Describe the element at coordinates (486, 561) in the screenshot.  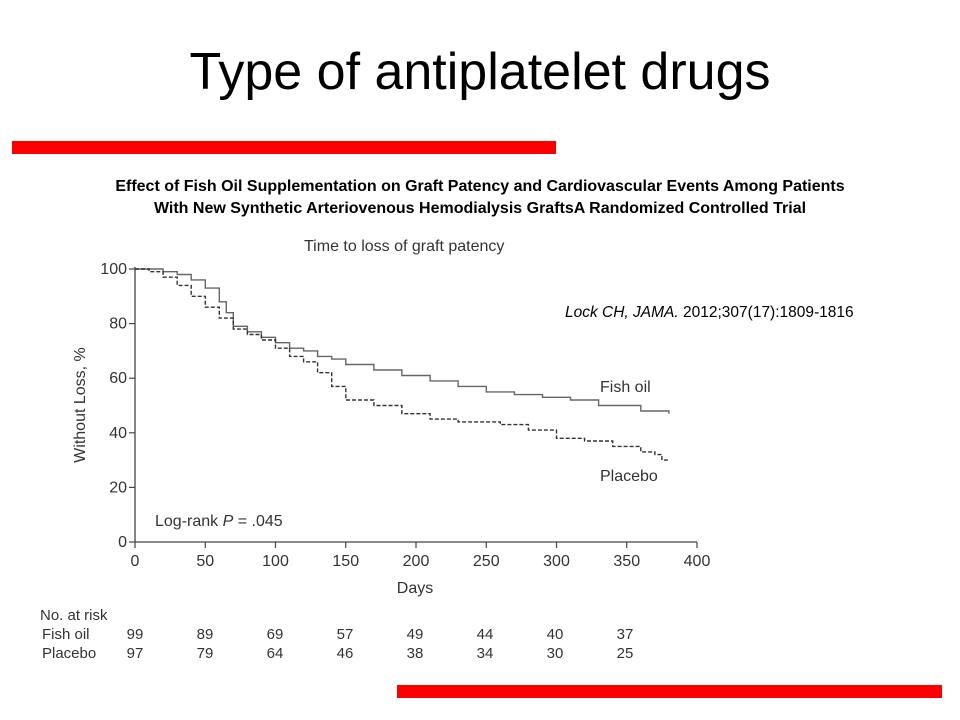
I see `x-tick-label: 250` at that location.